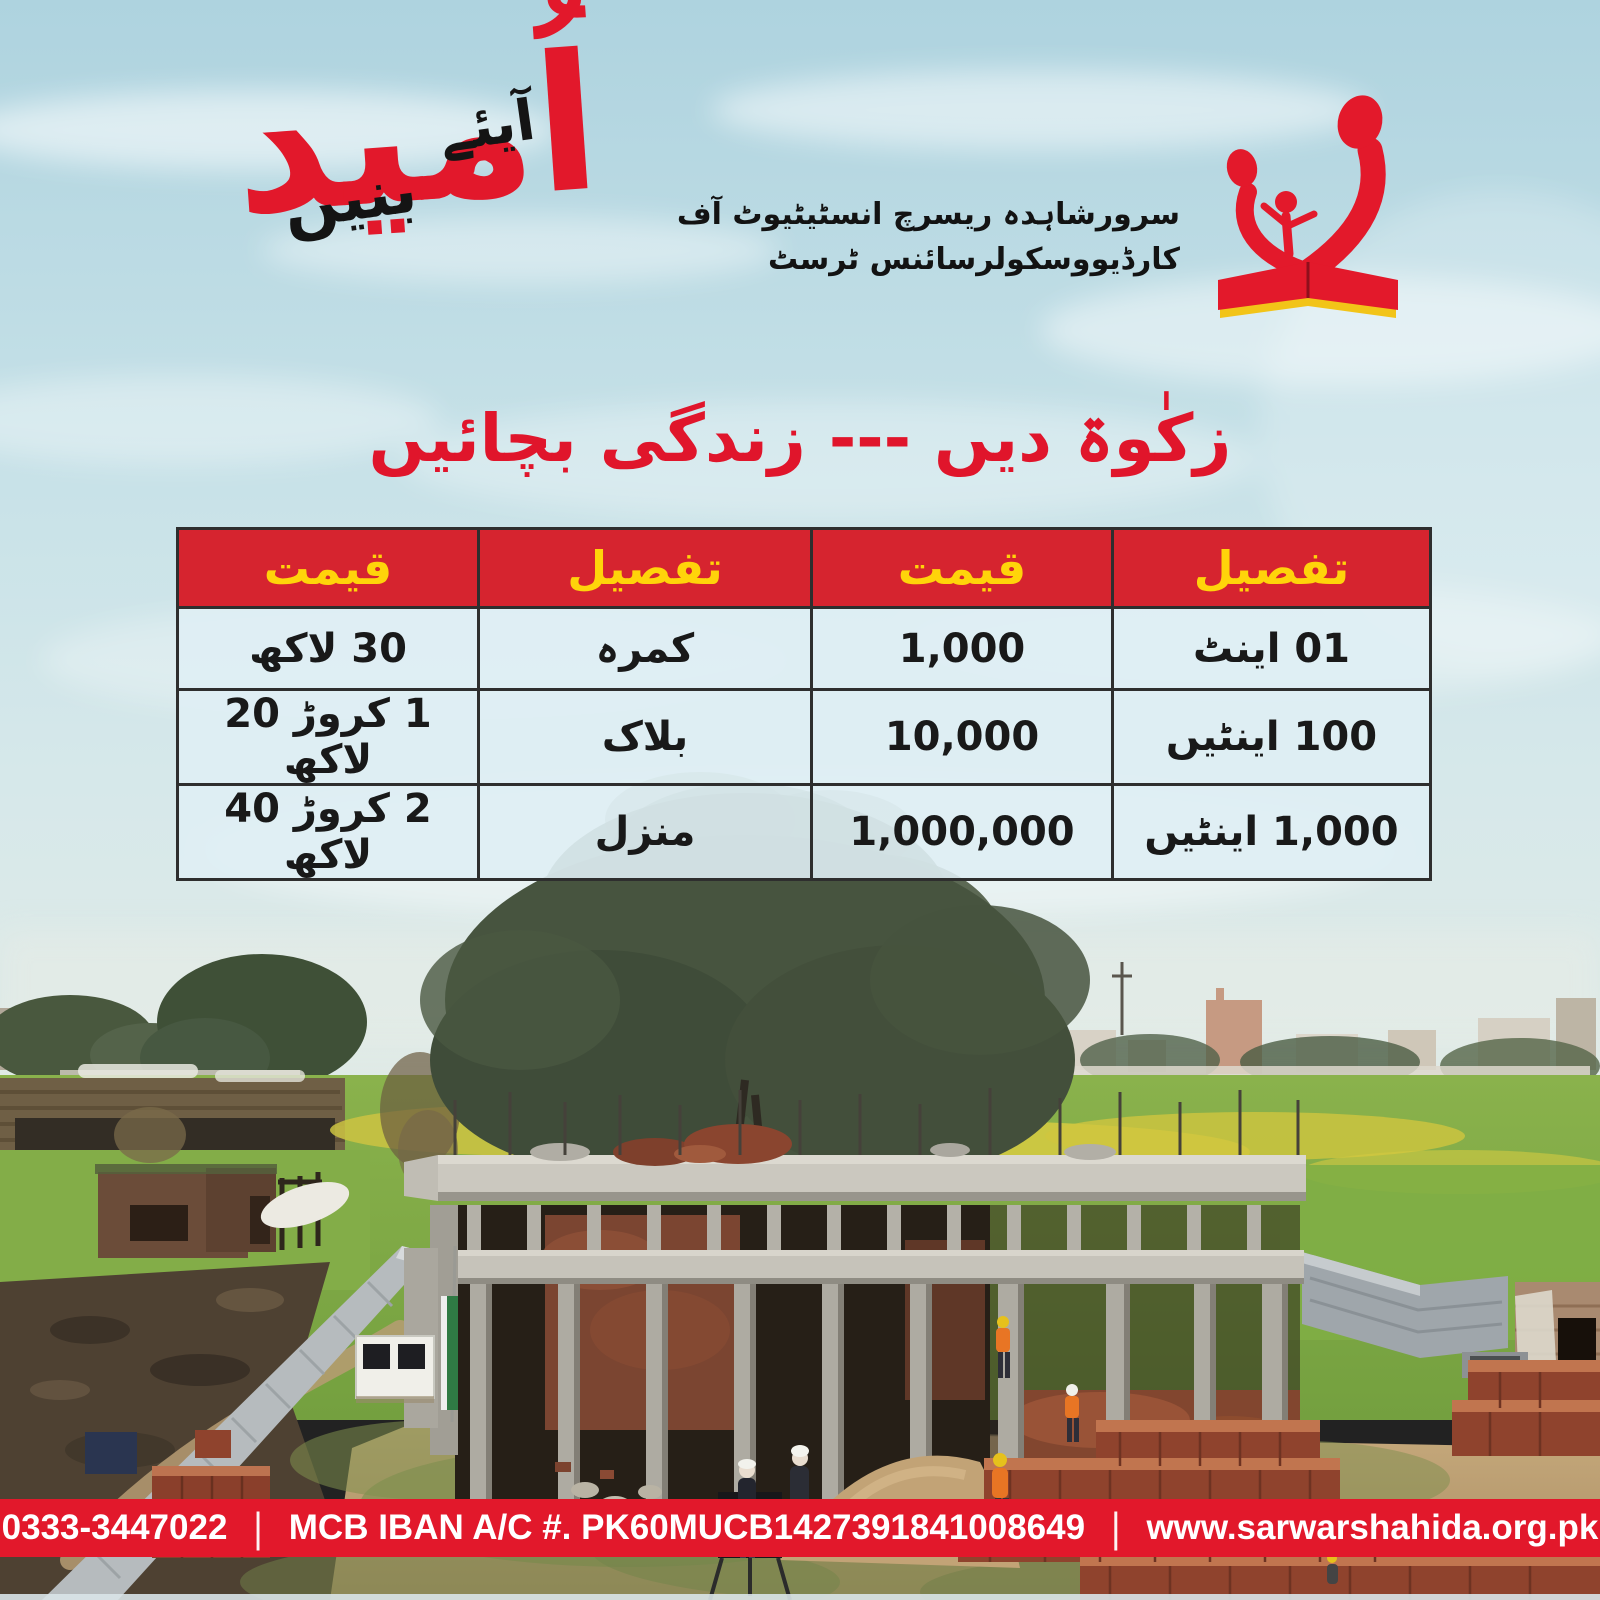 This screenshot has height=1600, width=1600. What do you see at coordinates (876, 1121) in the screenshot?
I see `rebar` at bounding box center [876, 1121].